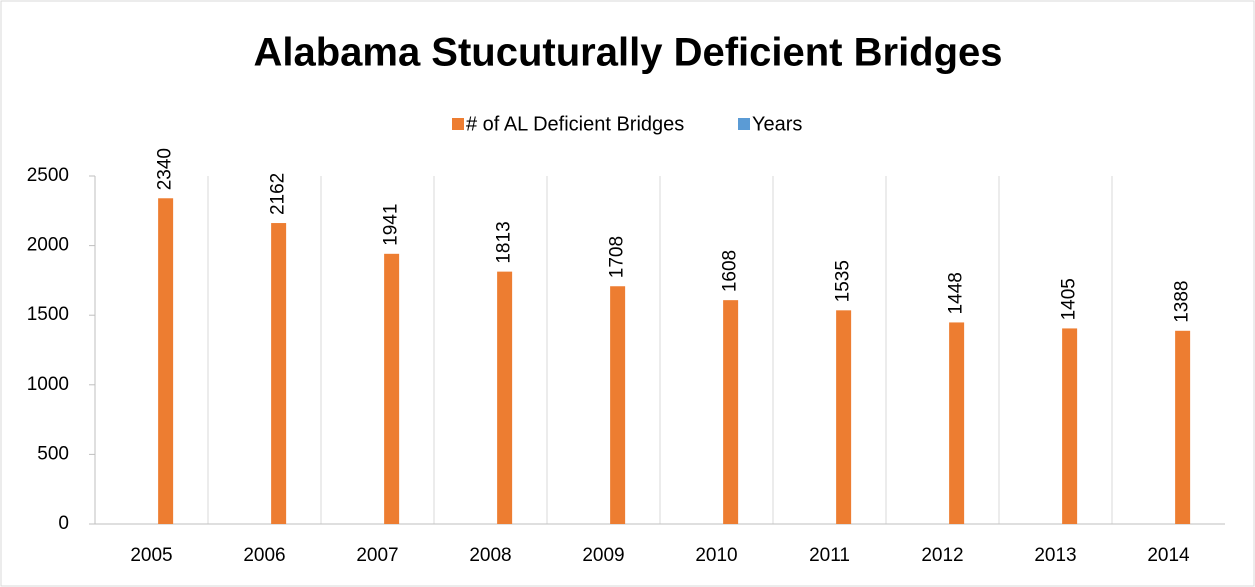 This screenshot has height=587, width=1255. Describe the element at coordinates (1182, 302) in the screenshot. I see `data-label: 1388` at that location.